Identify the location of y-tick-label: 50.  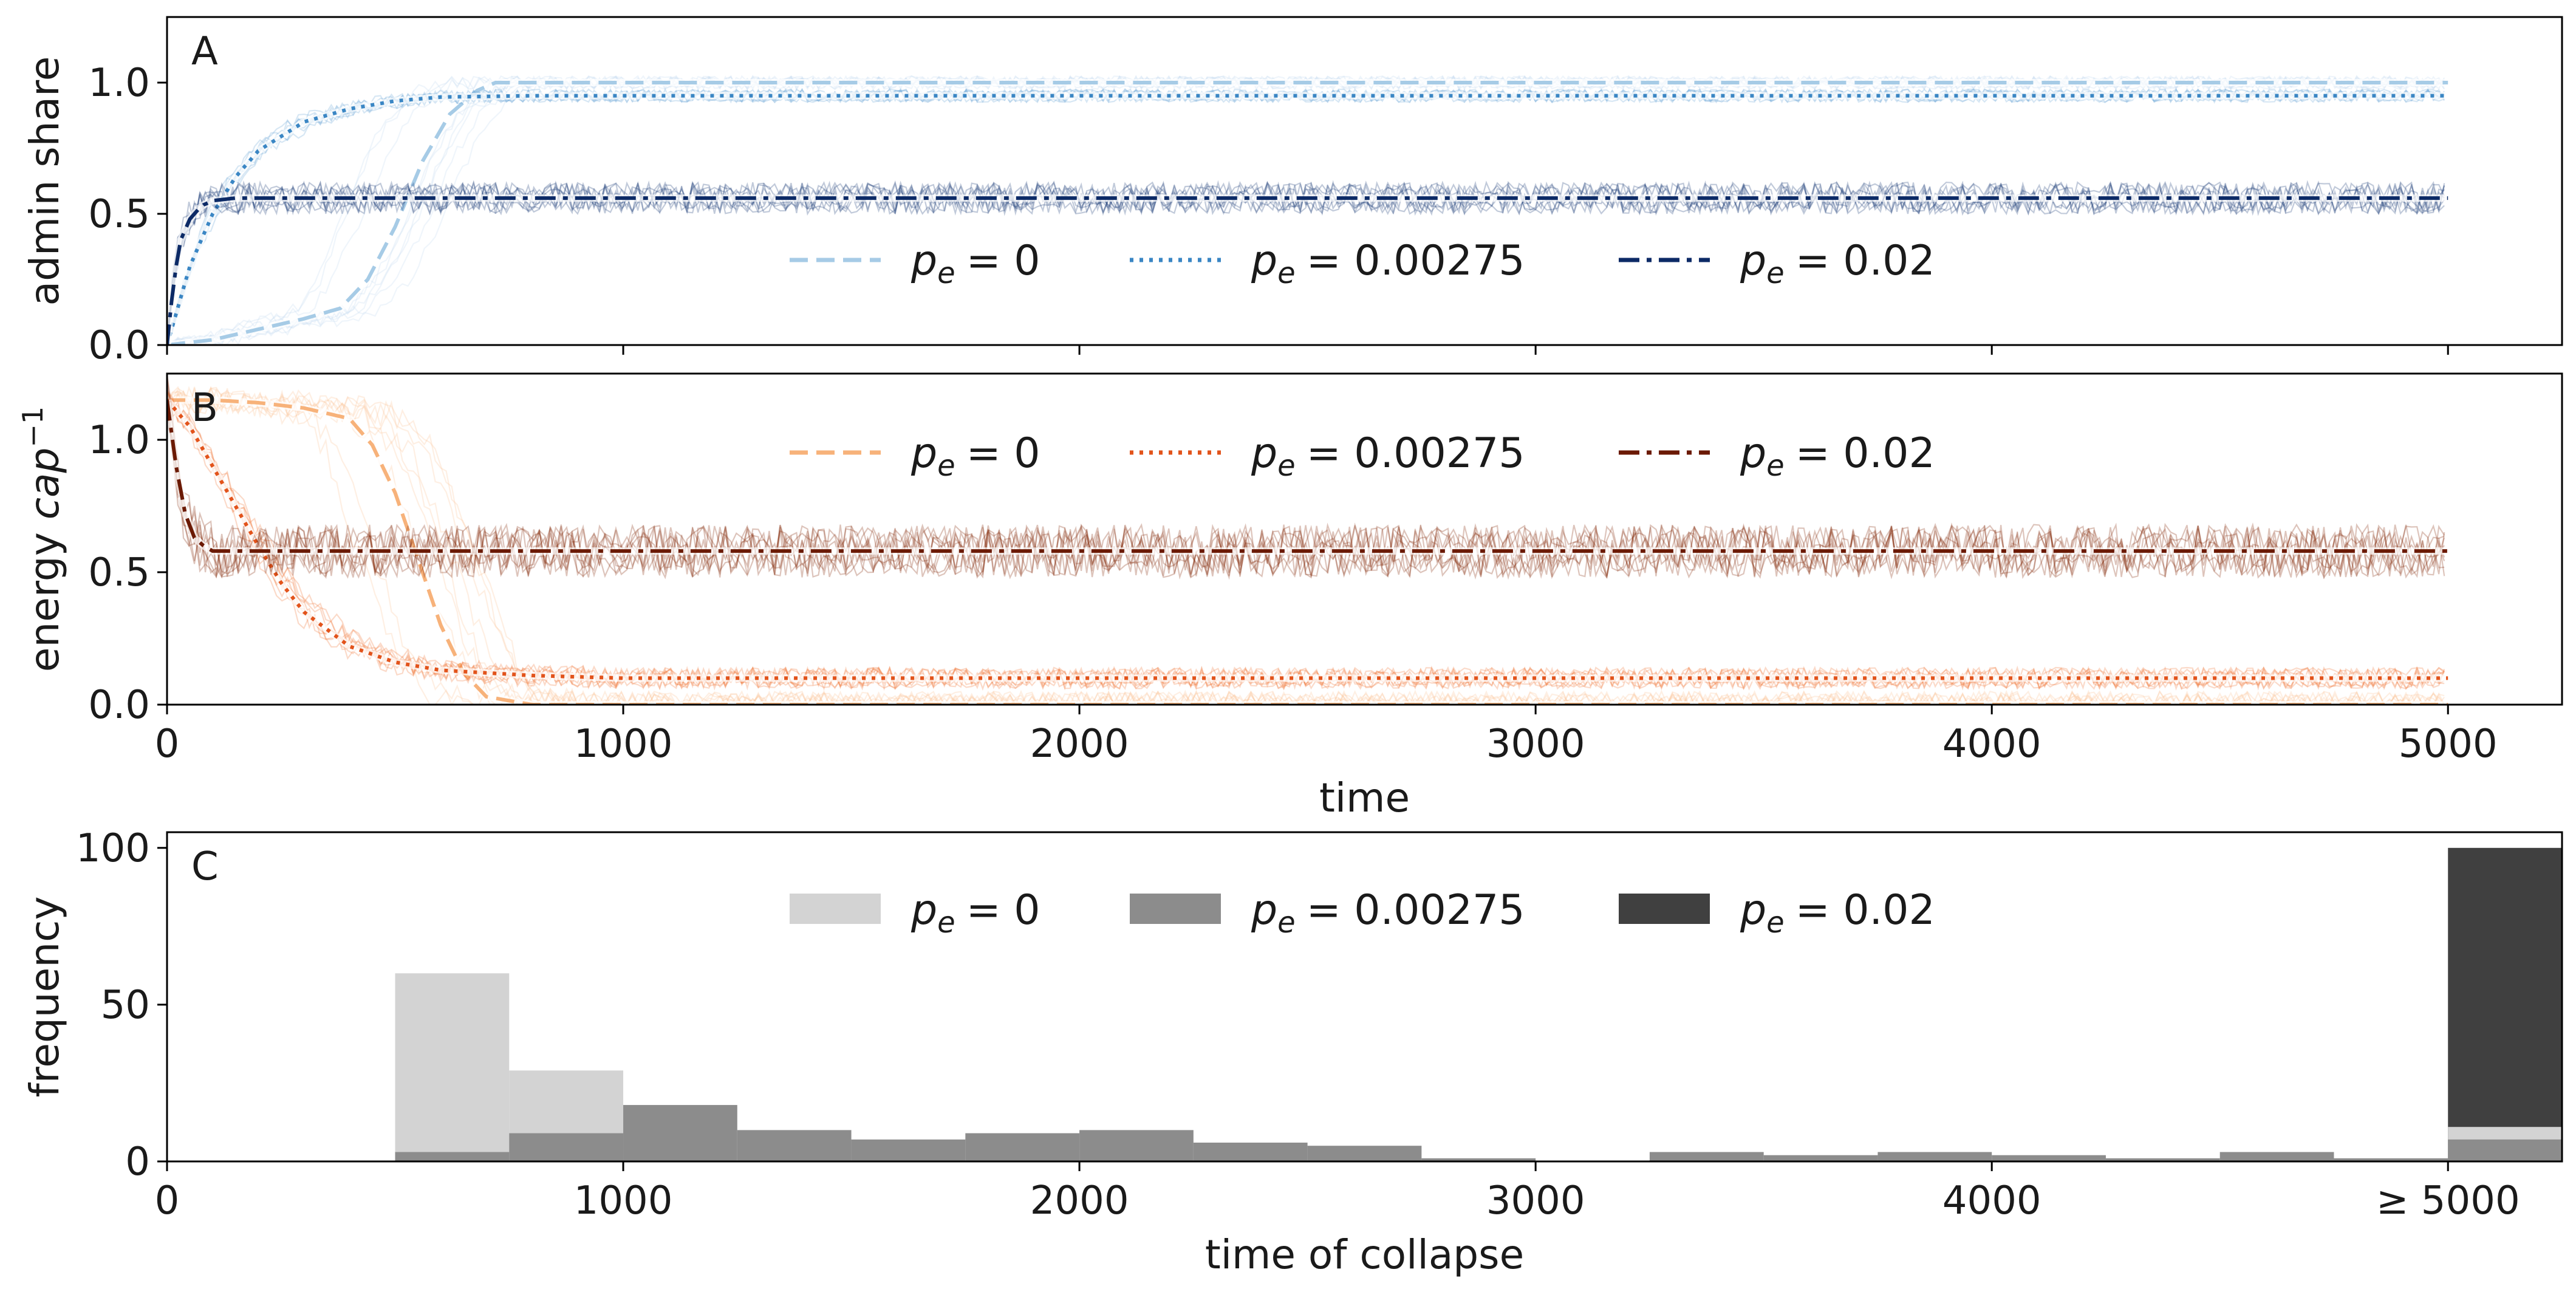
(125, 1005).